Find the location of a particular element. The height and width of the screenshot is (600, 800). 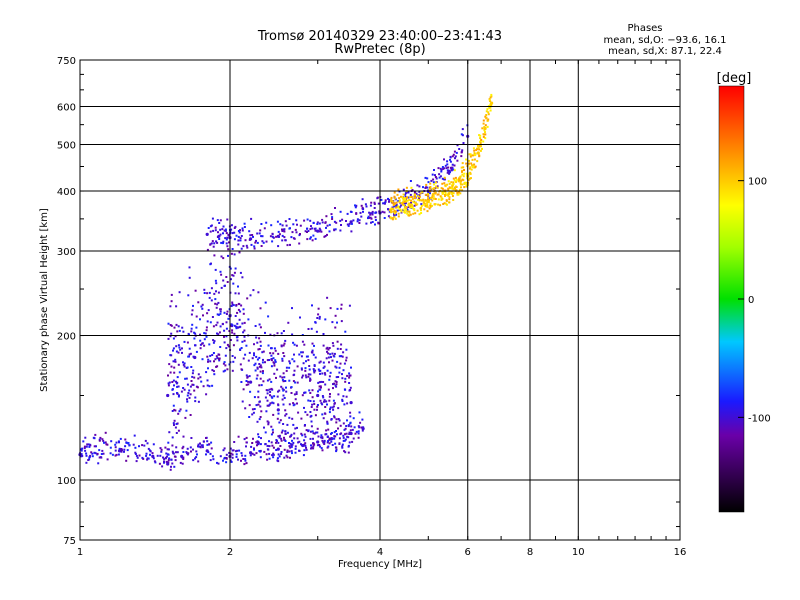

y-tick-label: 500 is located at coordinates (66, 146).